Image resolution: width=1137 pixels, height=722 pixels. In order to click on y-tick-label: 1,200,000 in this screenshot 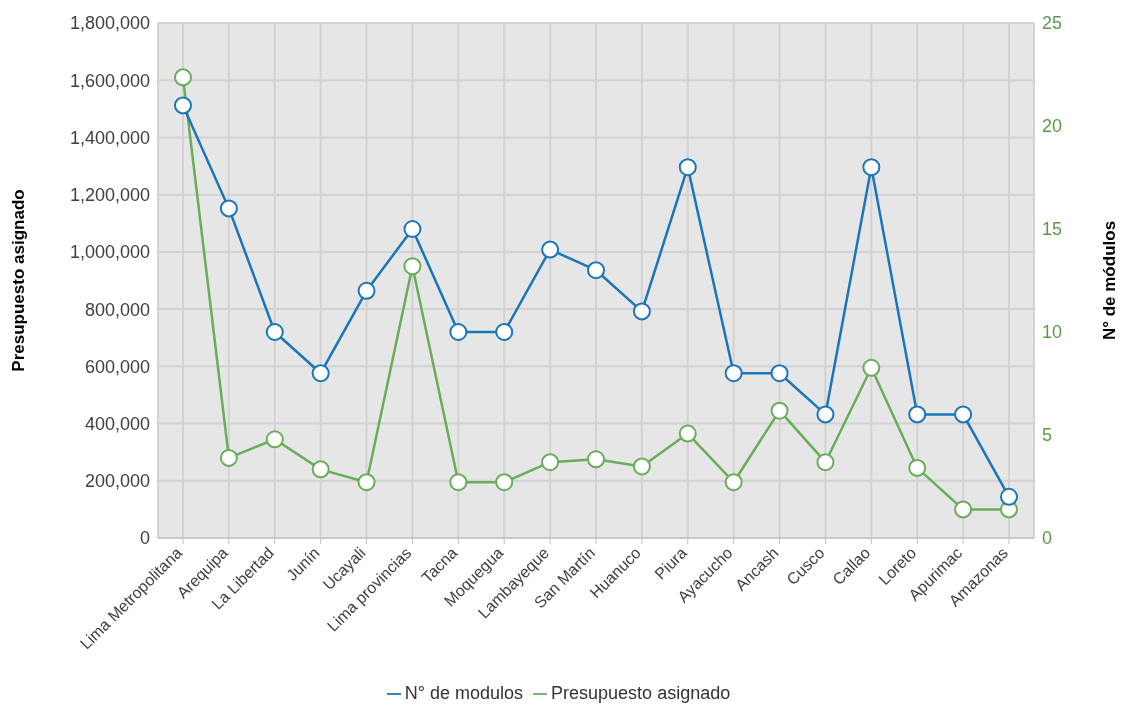, I will do `click(109, 195)`.